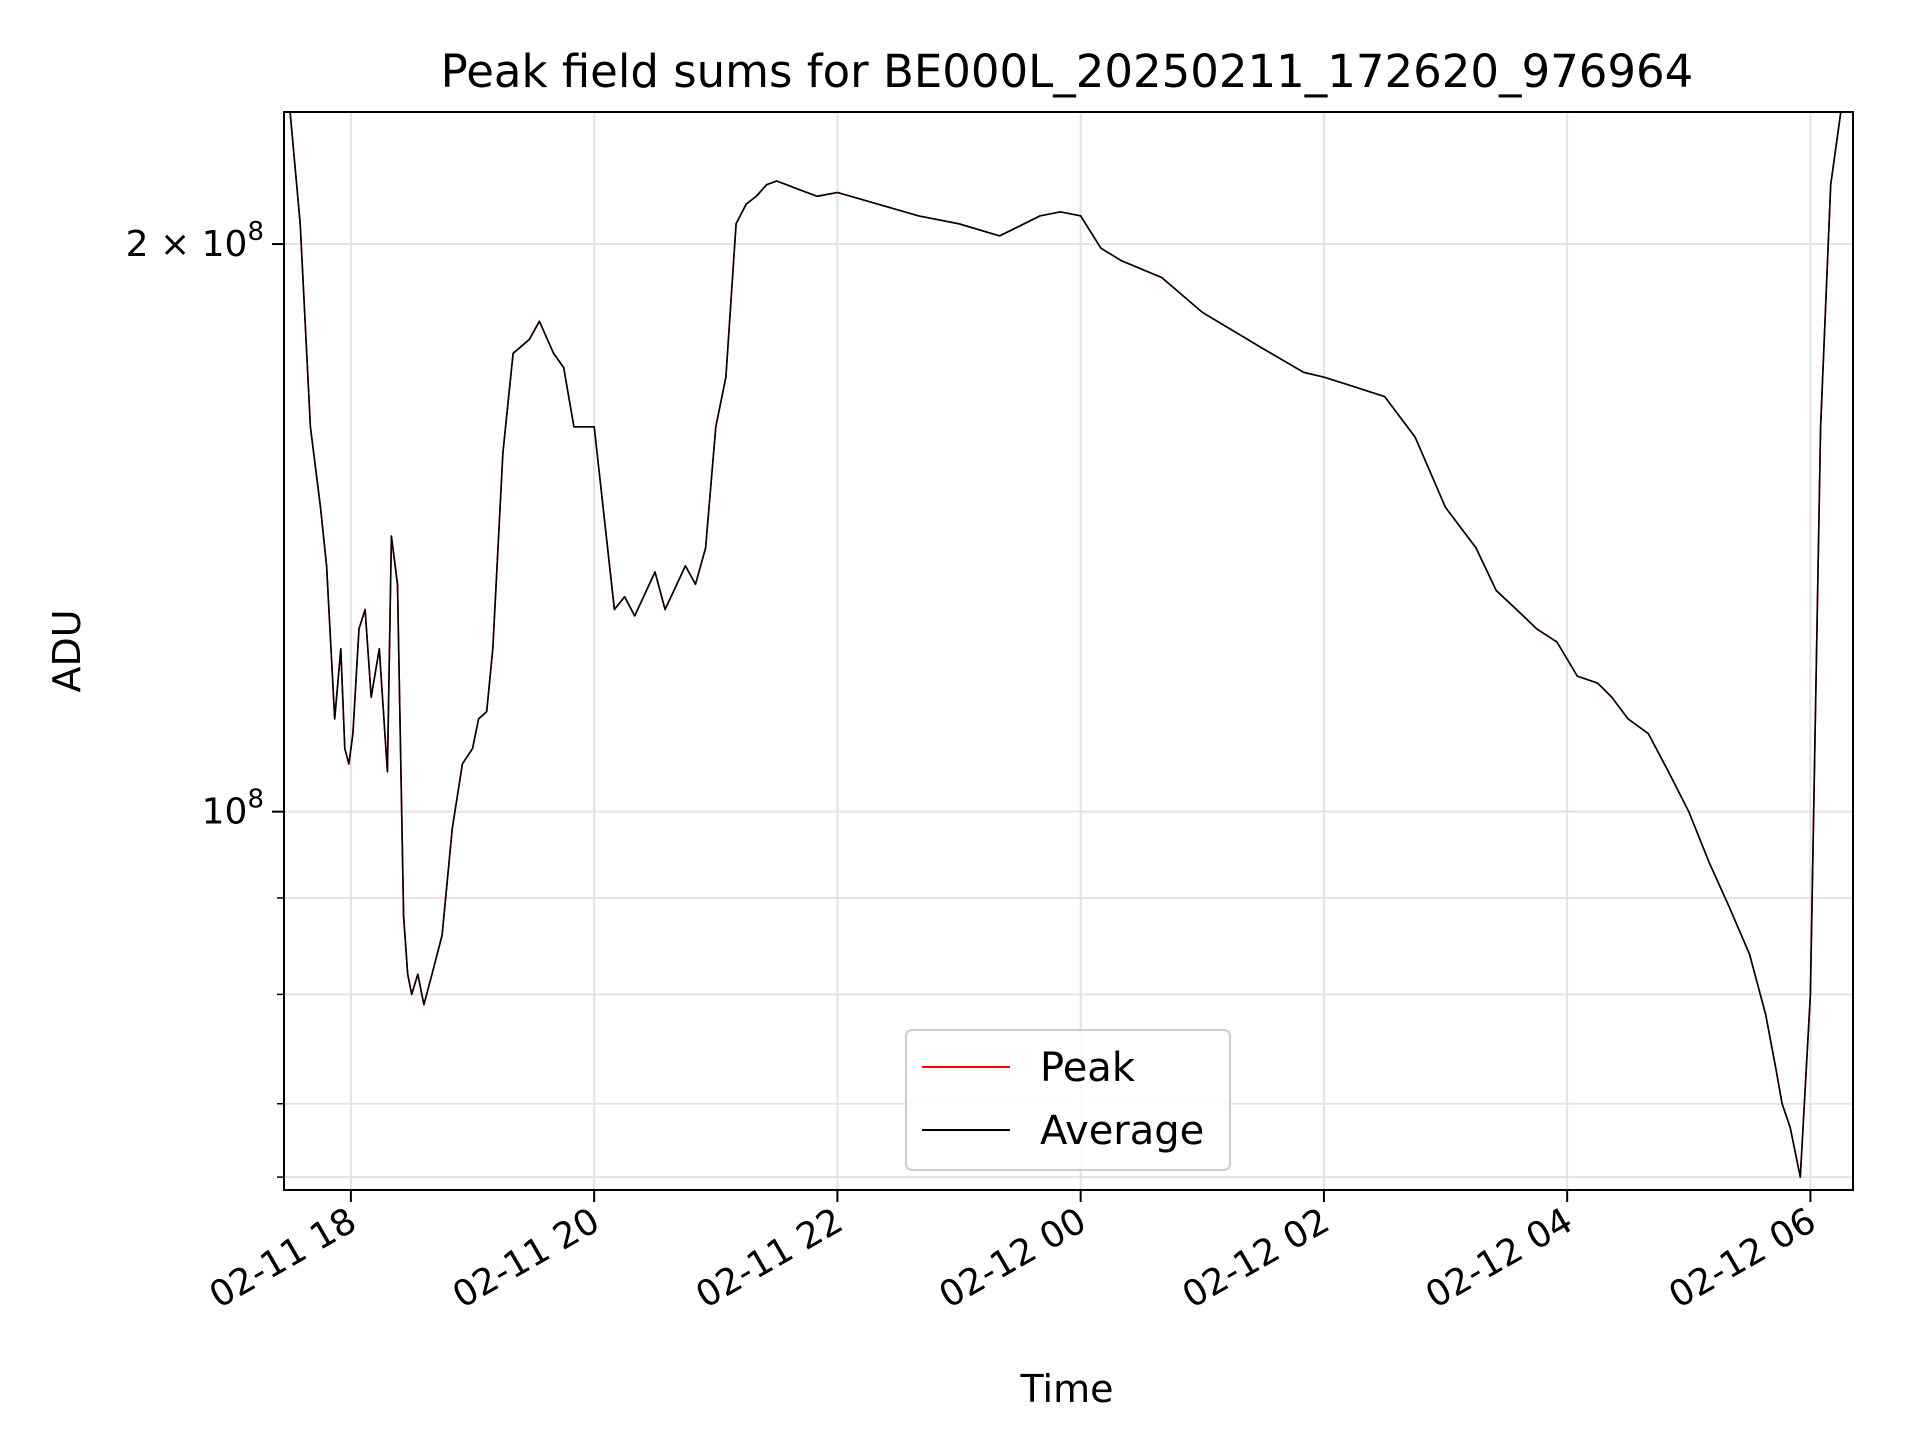 The width and height of the screenshot is (1920, 1440). I want to click on legend-label-peak: Peak, so click(1088, 1068).